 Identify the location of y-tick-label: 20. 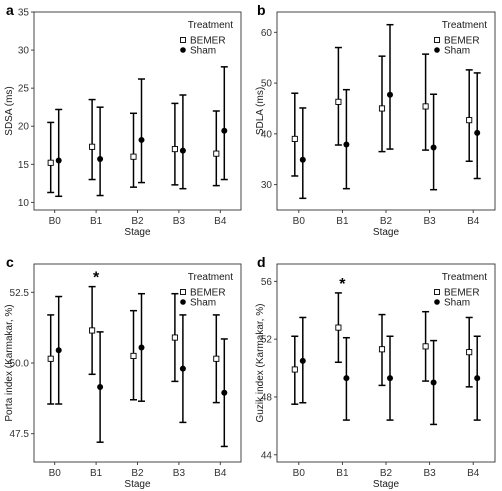
(24, 127).